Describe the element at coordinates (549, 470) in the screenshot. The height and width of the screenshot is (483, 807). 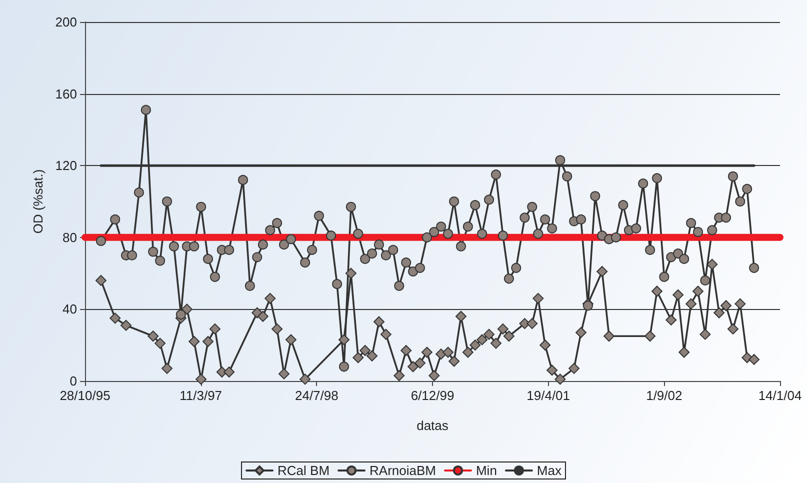
I see `legend-label: Max` at that location.